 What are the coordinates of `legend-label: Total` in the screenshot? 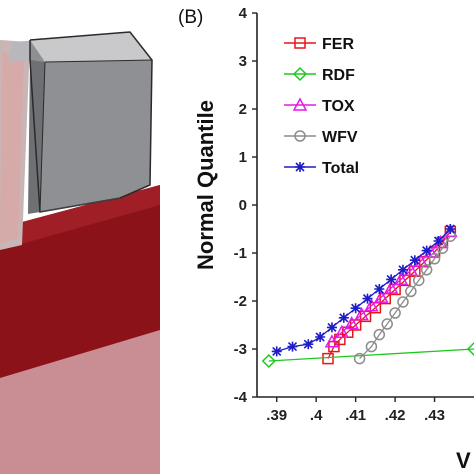 It's located at (340, 168).